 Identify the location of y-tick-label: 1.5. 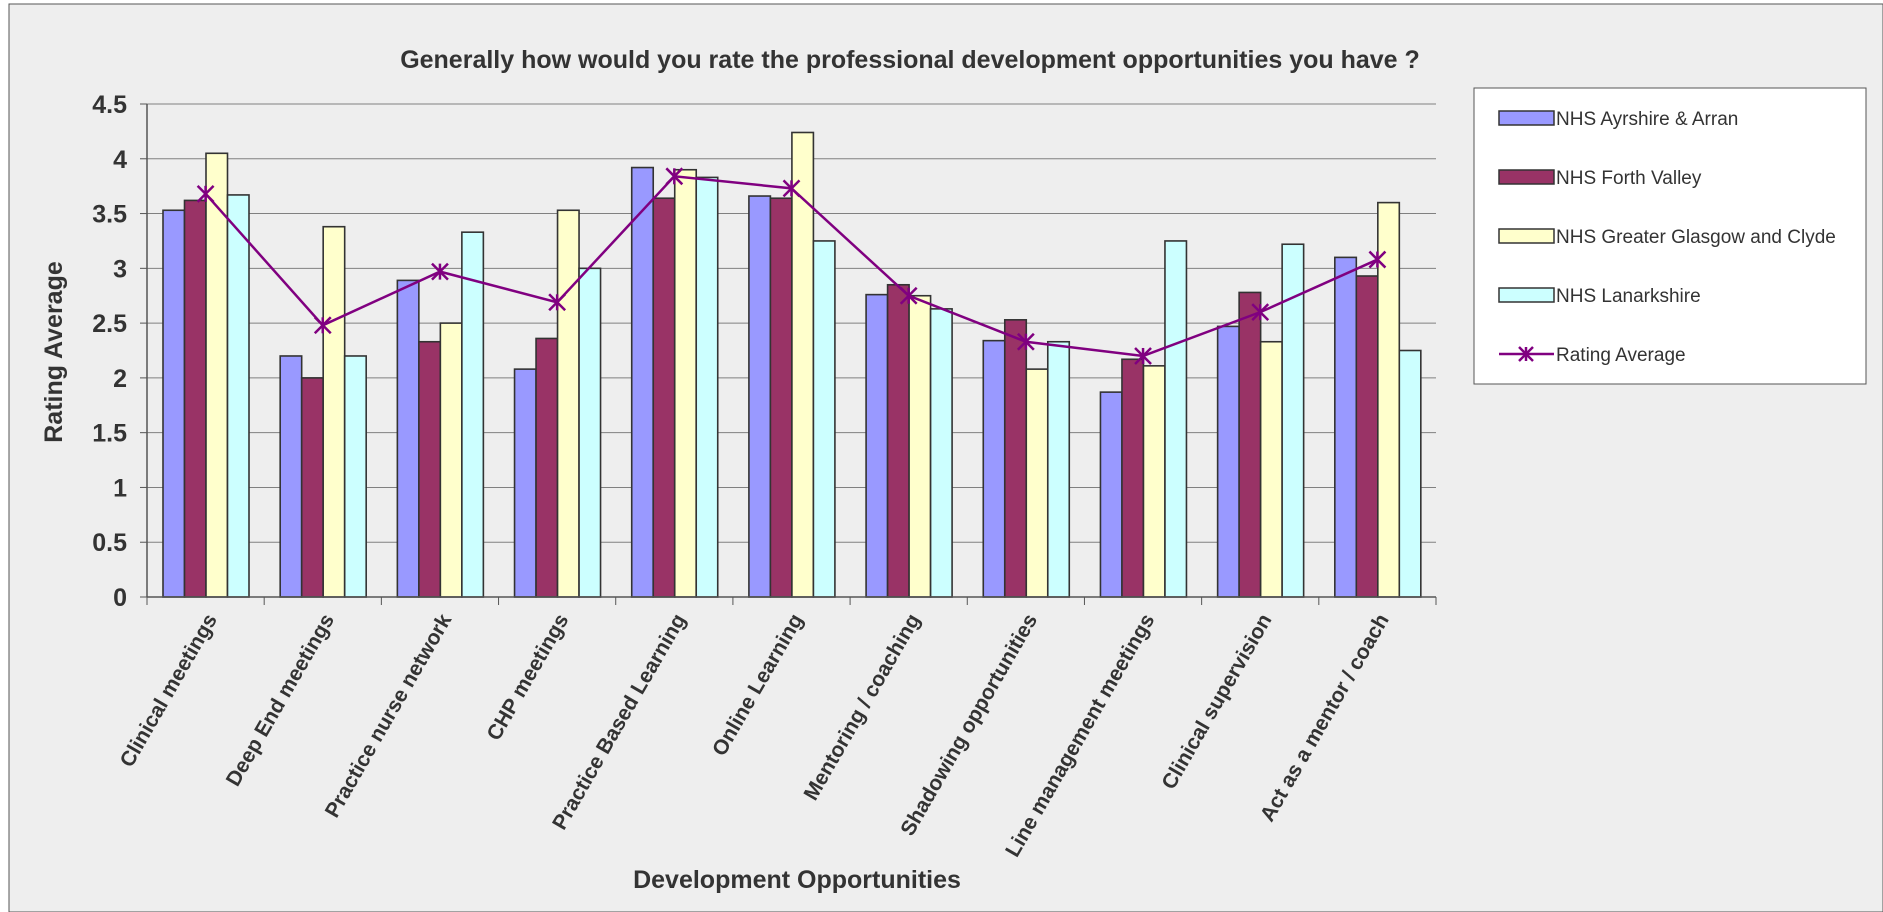
(109, 434).